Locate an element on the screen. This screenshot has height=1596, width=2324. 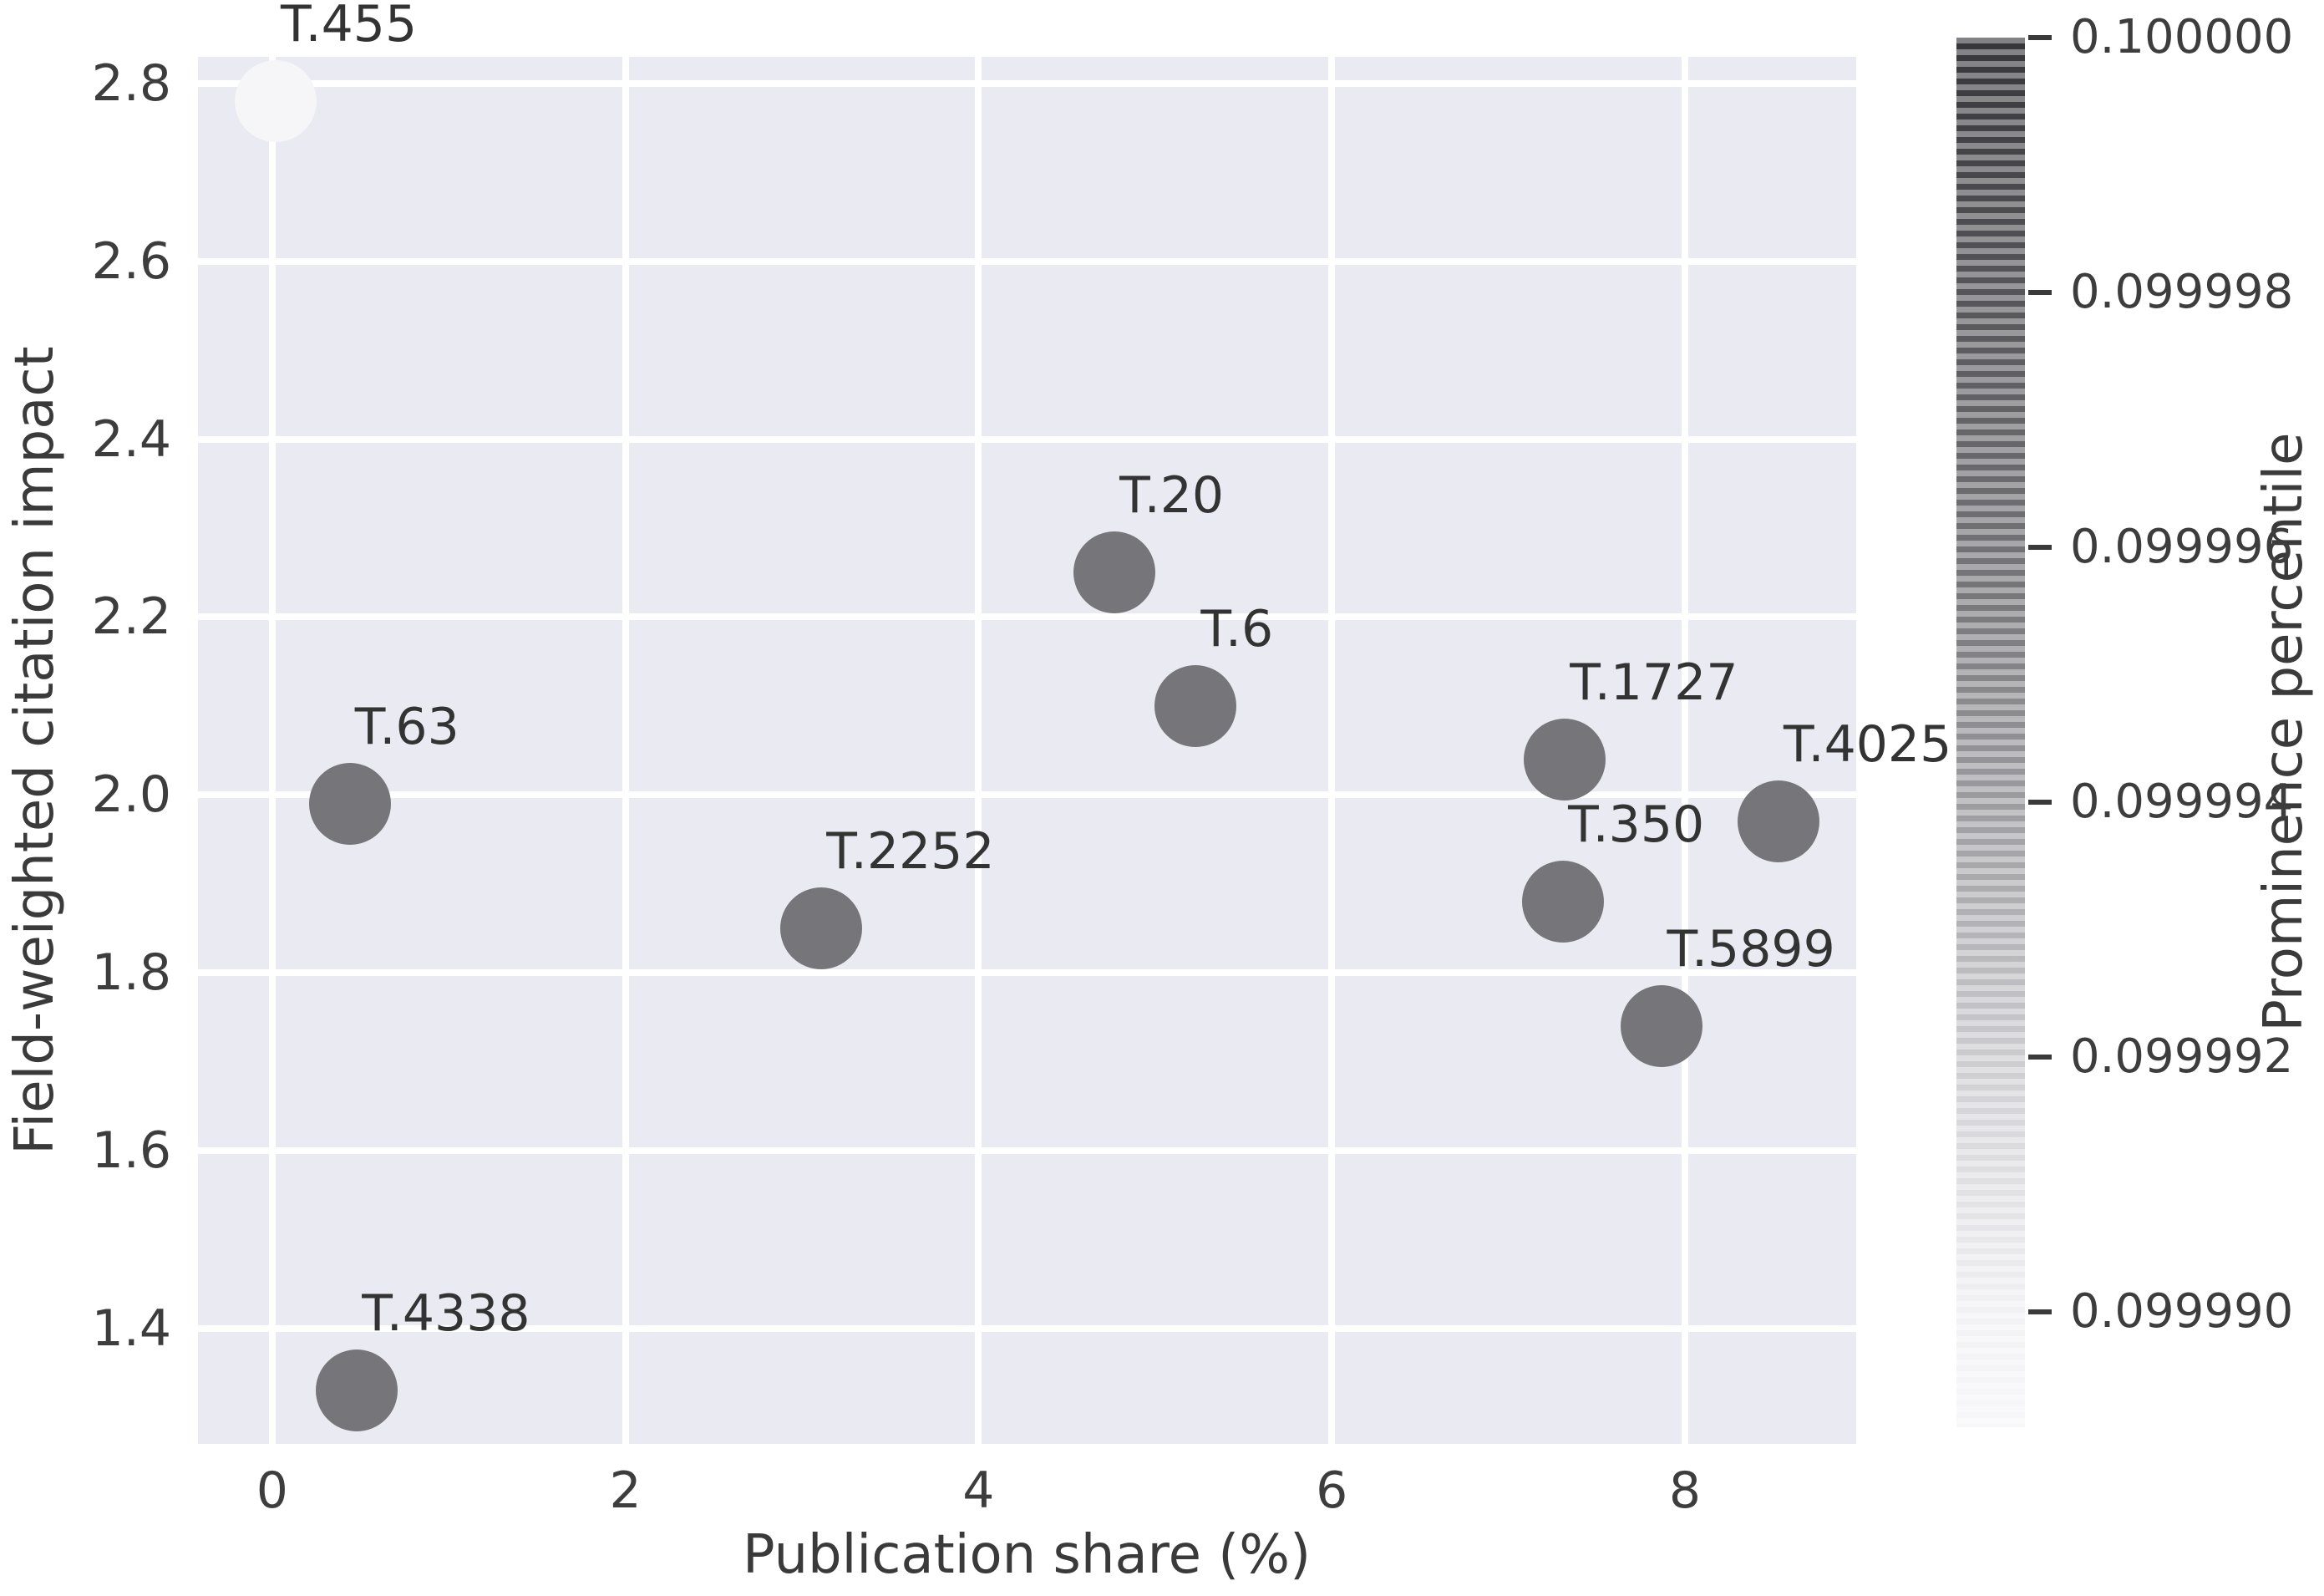
point-label: T.1727 is located at coordinates (1654, 682).